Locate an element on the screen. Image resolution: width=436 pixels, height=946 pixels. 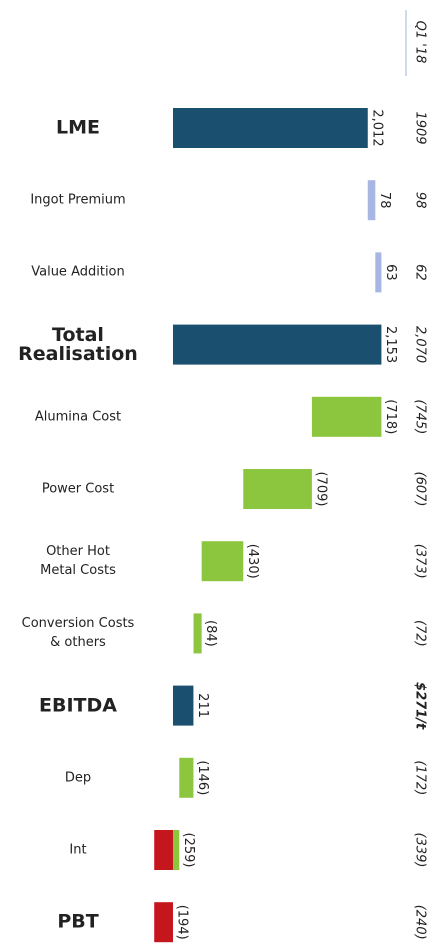
comparison-header: Q1 '18 is located at coordinates (420, 42).